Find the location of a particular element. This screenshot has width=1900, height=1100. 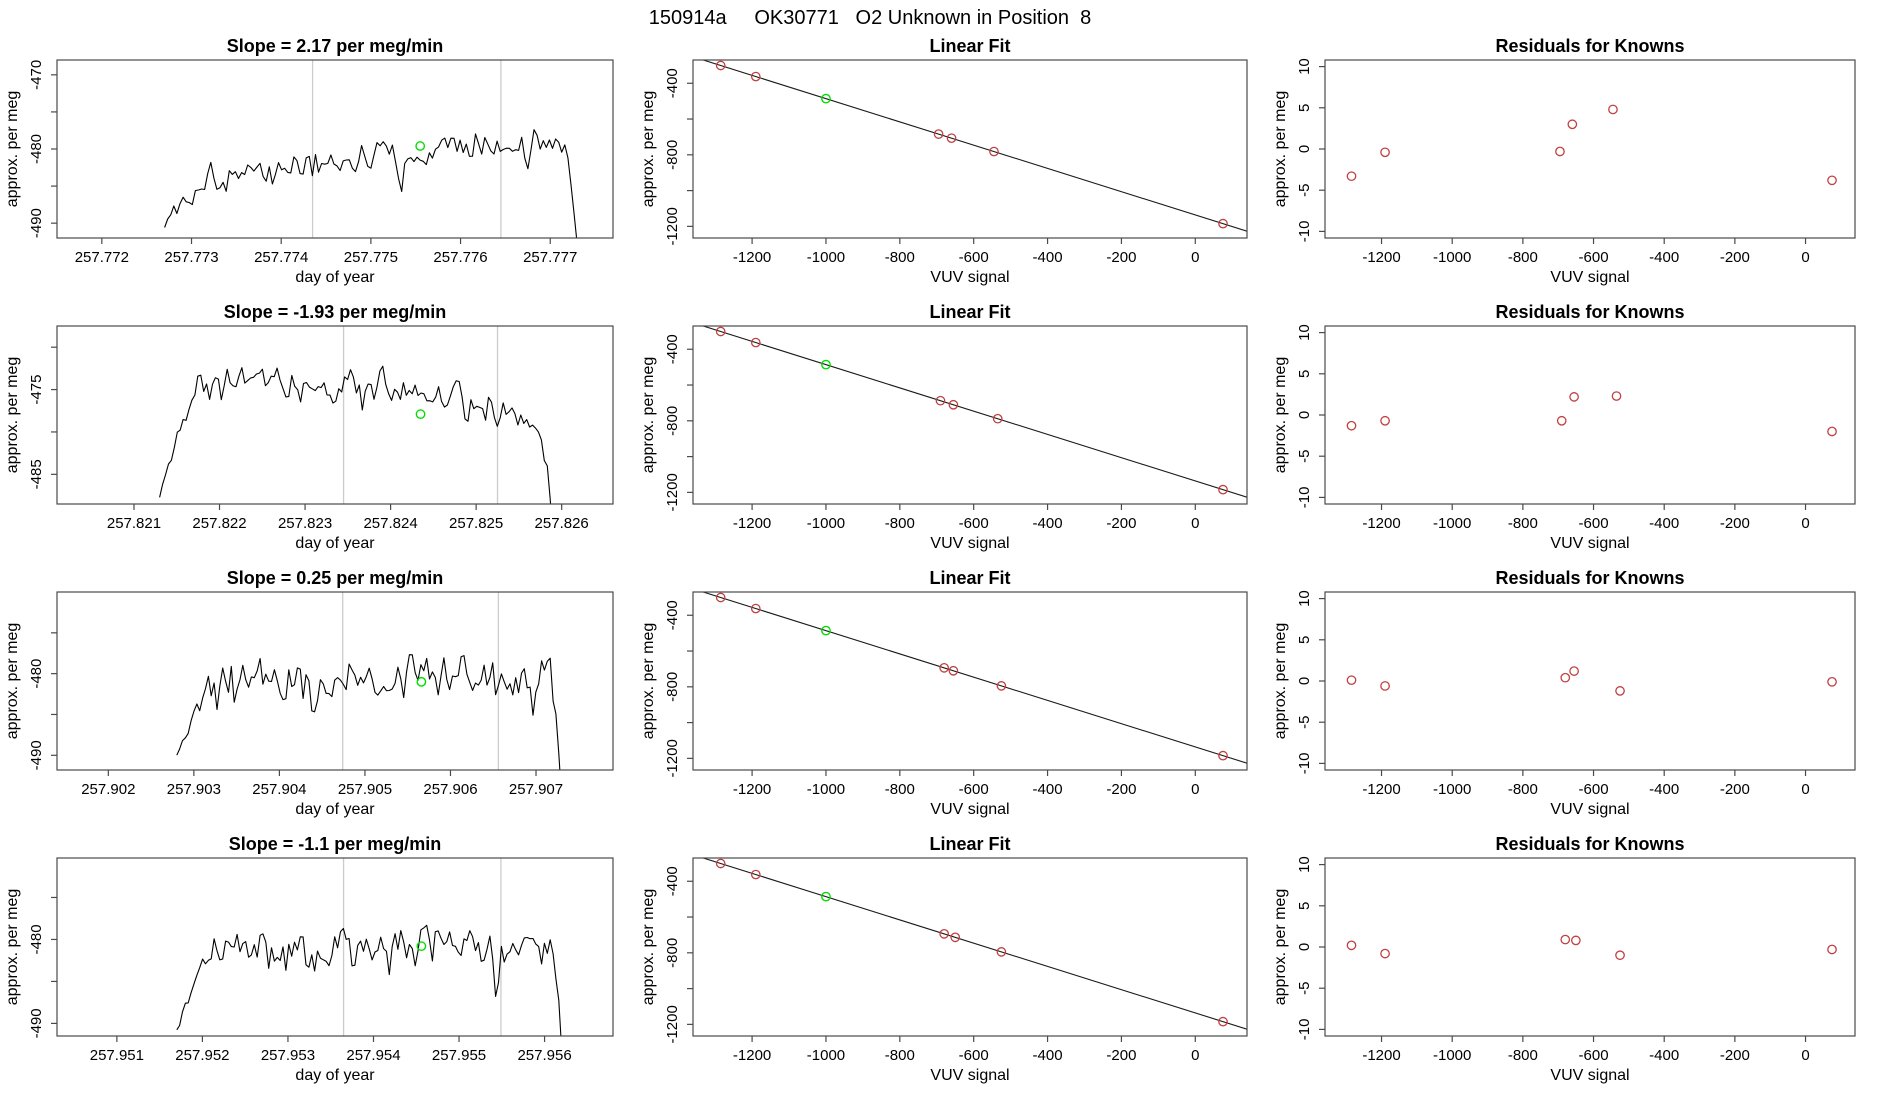

x-axis-tick-label: 257.906 is located at coordinates (450, 789).